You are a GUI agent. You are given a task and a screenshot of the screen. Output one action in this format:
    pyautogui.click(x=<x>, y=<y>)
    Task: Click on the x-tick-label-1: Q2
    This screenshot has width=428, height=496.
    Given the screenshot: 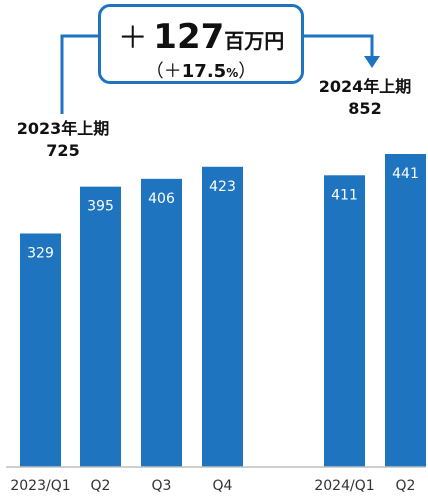 What is the action you would take?
    pyautogui.click(x=101, y=486)
    